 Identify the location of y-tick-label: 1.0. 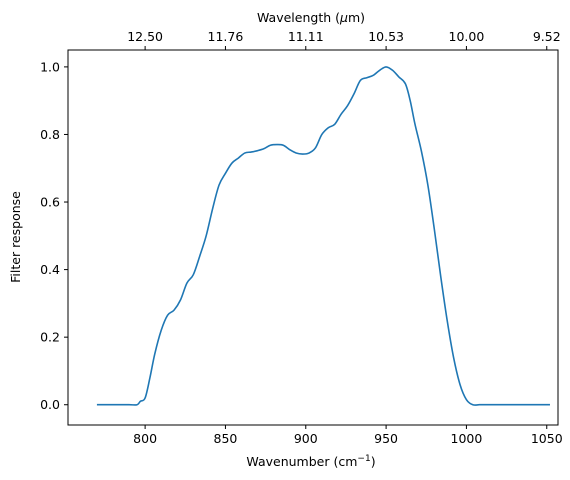
(50, 66).